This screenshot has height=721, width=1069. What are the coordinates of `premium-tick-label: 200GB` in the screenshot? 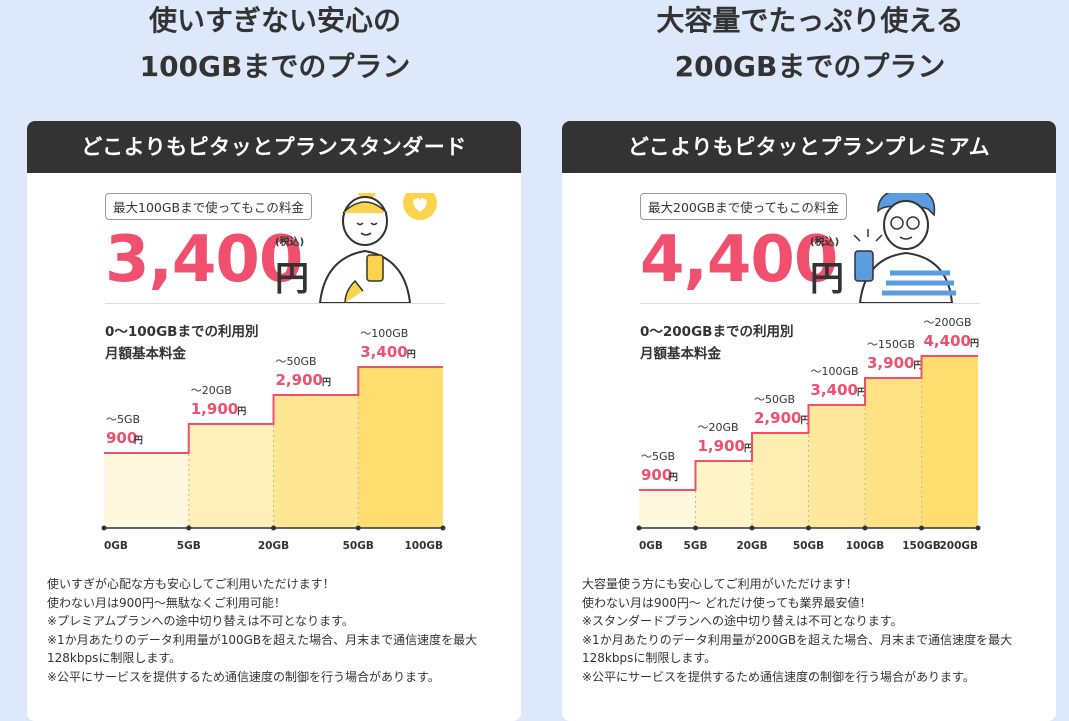 It's located at (958, 546).